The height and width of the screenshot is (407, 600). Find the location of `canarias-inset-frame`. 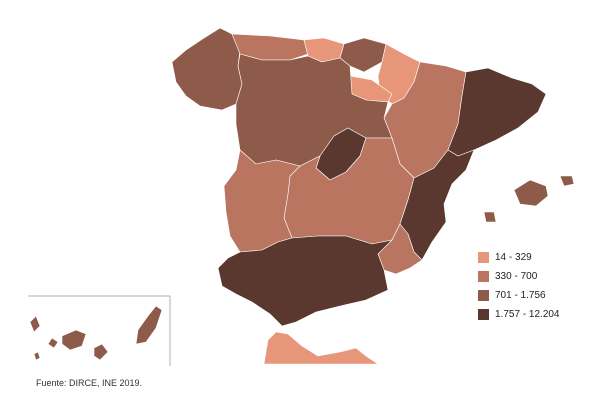

canarias-inset-frame is located at coordinates (99, 330).